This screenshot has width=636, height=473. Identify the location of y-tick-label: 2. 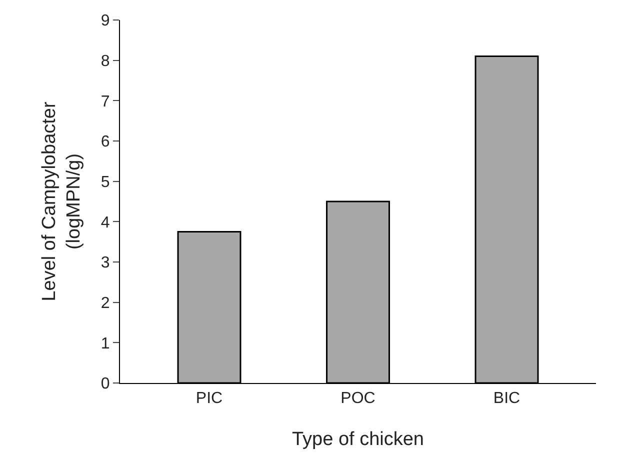
(105, 303).